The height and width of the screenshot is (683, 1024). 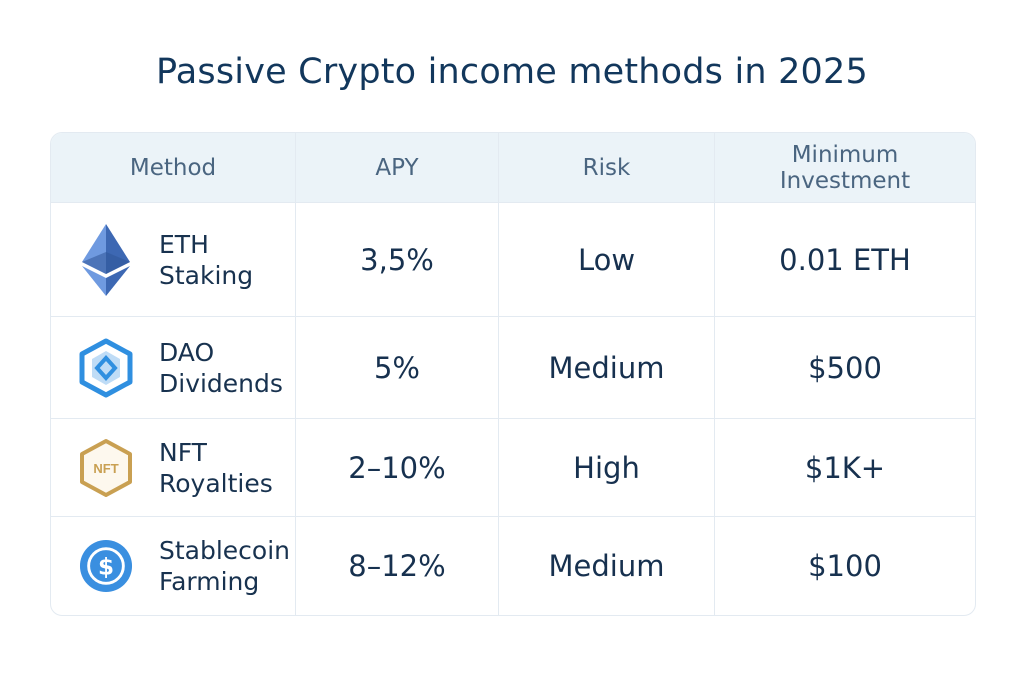 What do you see at coordinates (173, 168) in the screenshot?
I see `header-method: Method` at bounding box center [173, 168].